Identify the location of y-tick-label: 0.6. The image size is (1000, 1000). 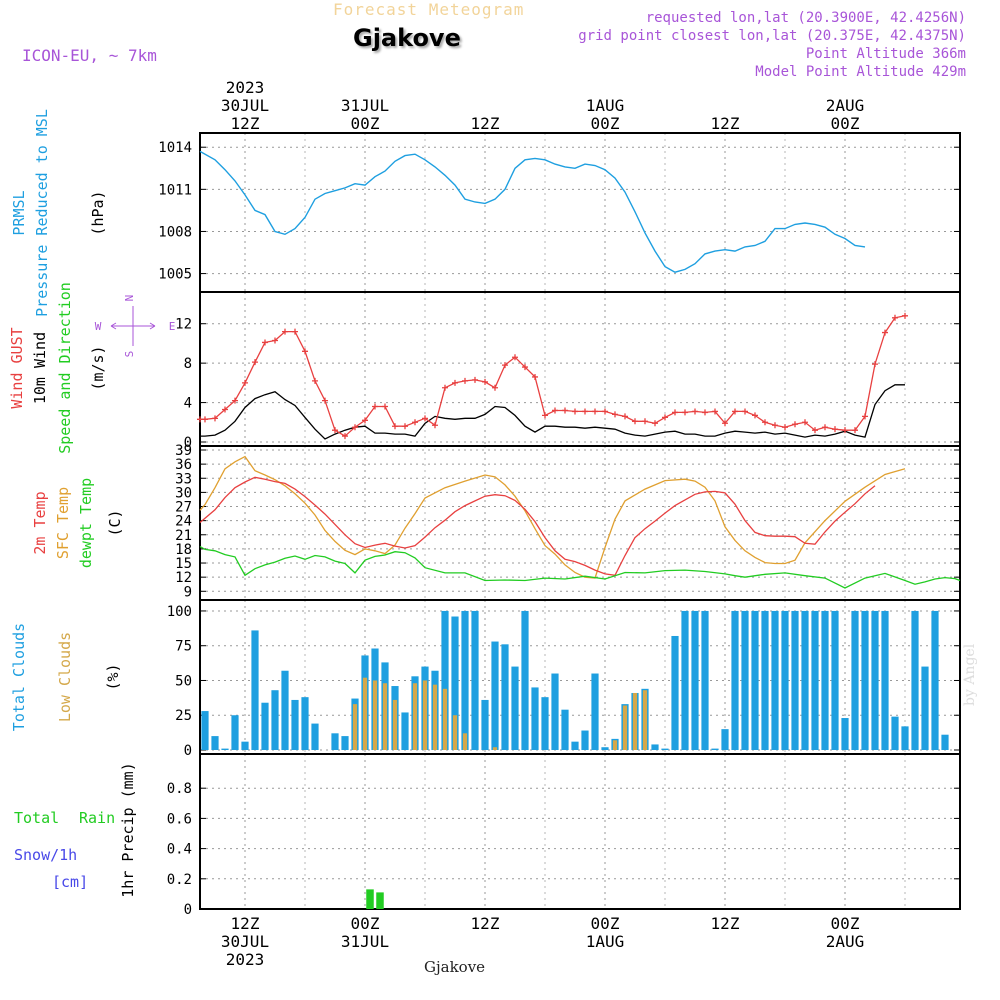
(179, 819).